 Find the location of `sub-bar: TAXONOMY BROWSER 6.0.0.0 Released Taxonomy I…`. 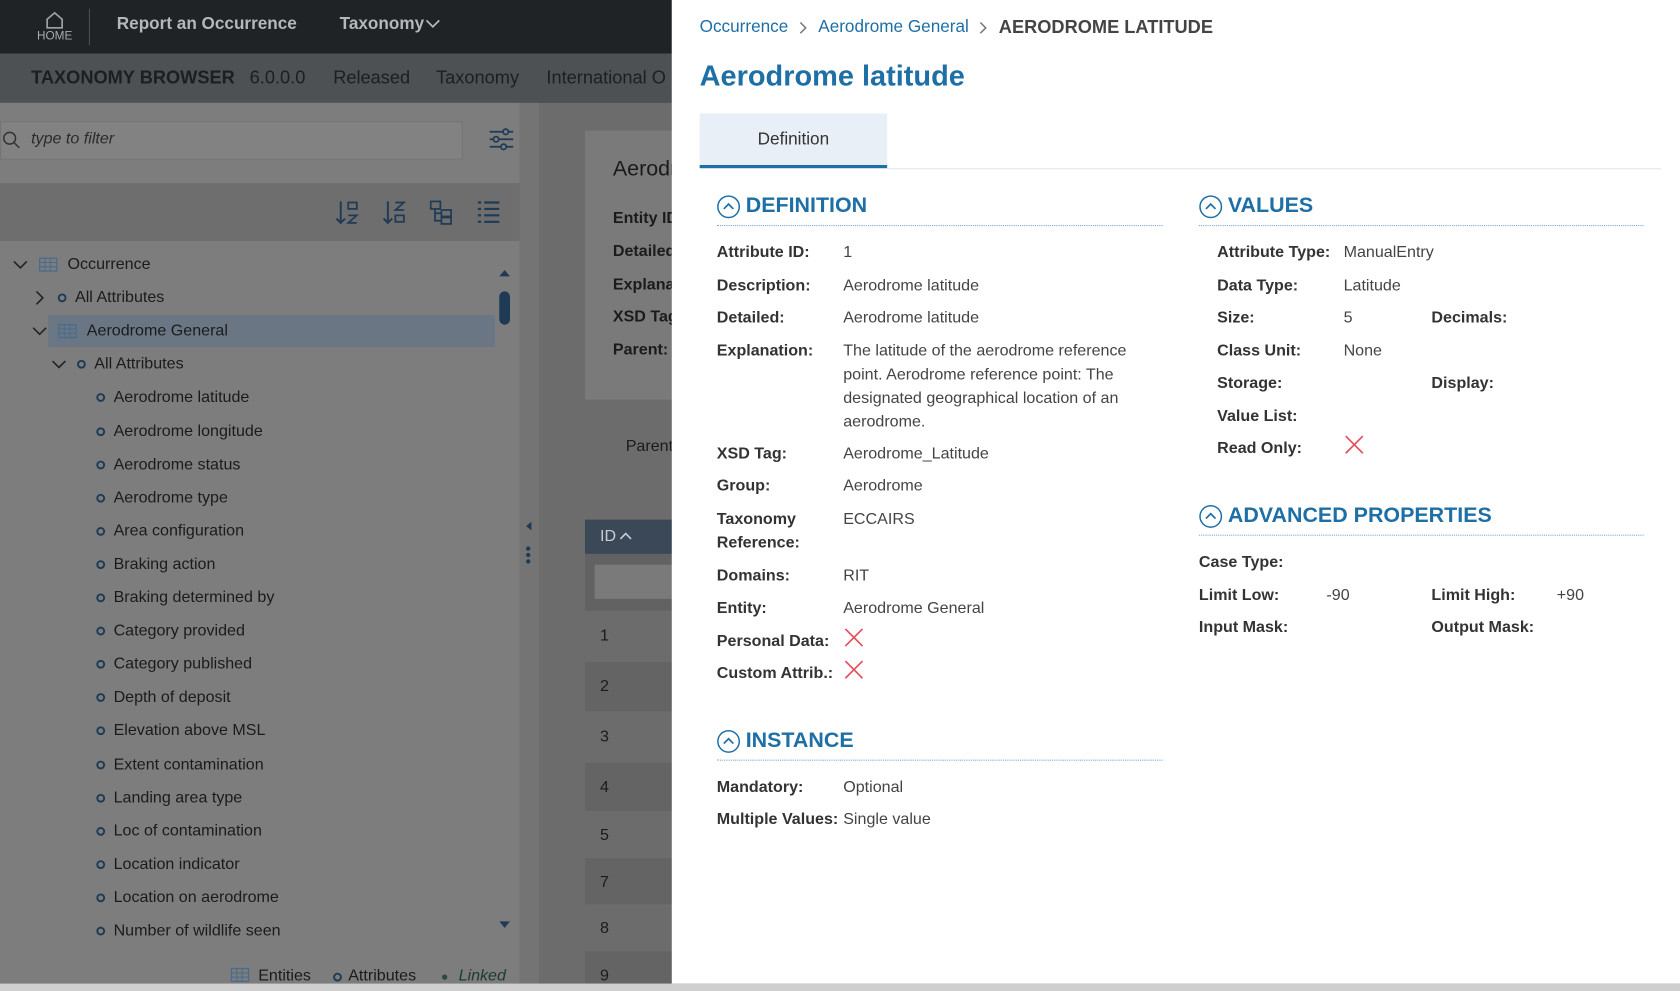

sub-bar: TAXONOMY BROWSER 6.0.0.0 Released Taxonomy I… is located at coordinates (336, 78).